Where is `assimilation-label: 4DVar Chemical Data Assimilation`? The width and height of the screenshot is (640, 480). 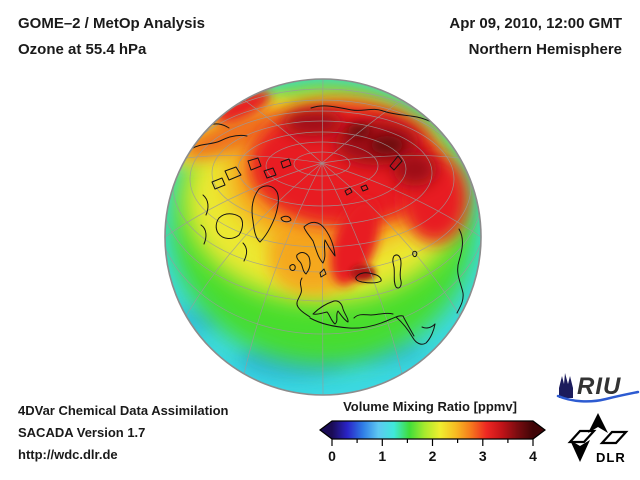 assimilation-label: 4DVar Chemical Data Assimilation is located at coordinates (123, 410).